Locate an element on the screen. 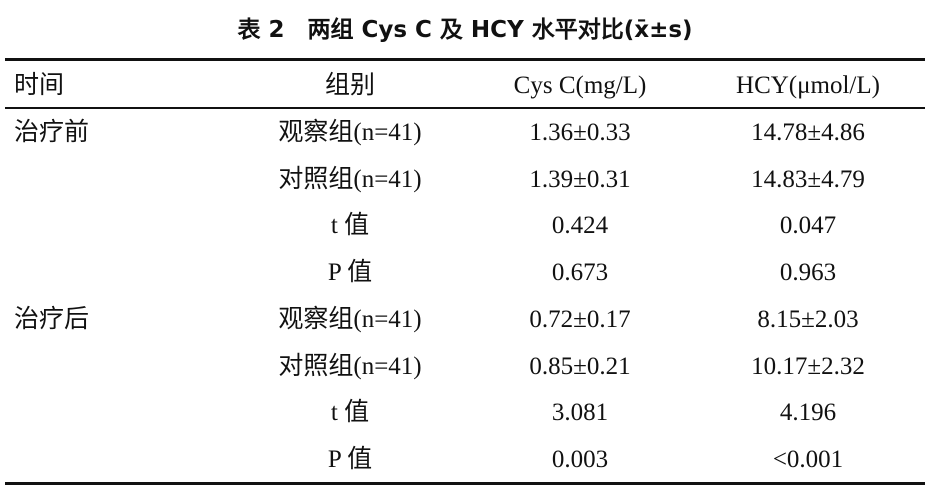 The height and width of the screenshot is (493, 930). header-cell: Cys C(mg/L) is located at coordinates (580, 85).